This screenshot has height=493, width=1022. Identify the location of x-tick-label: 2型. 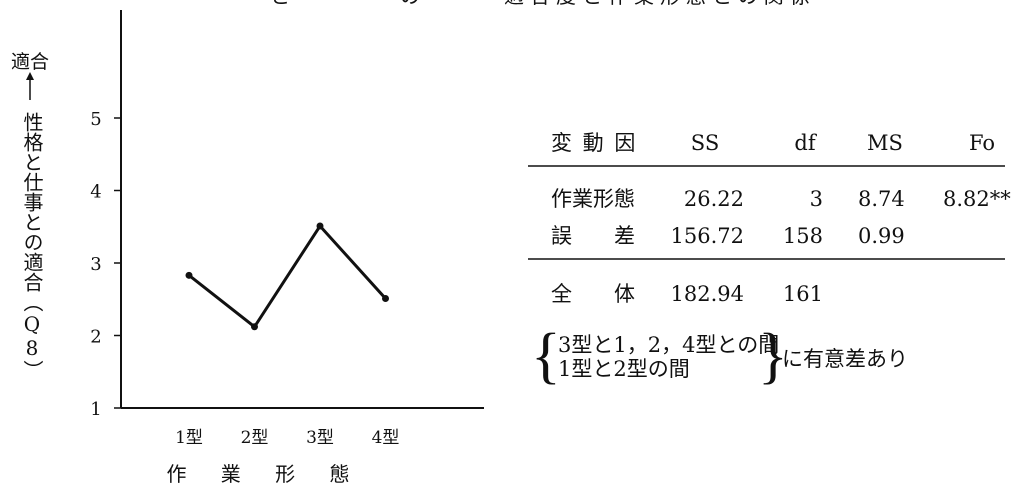
(255, 438).